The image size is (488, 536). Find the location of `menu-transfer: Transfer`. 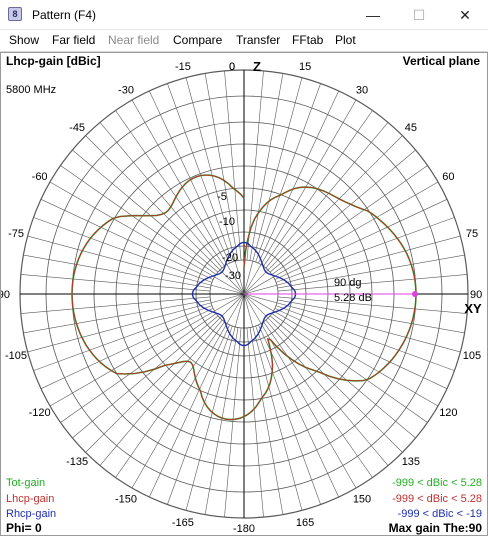

menu-transfer: Transfer is located at coordinates (258, 40).